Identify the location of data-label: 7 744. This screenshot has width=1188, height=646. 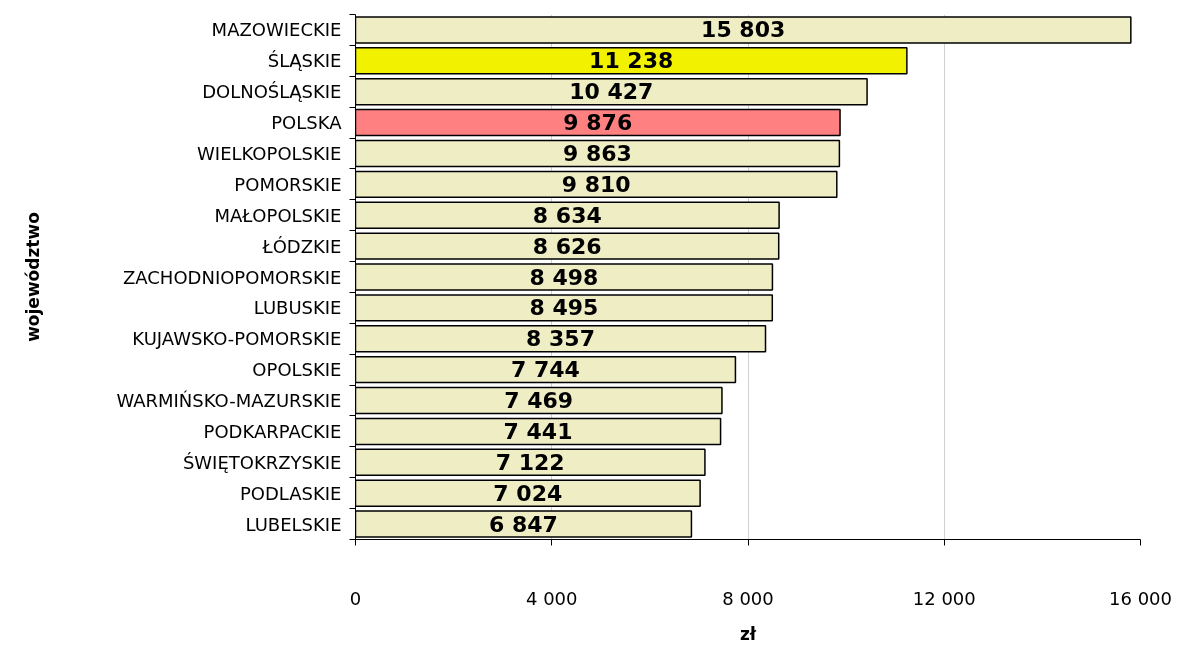
(545, 370).